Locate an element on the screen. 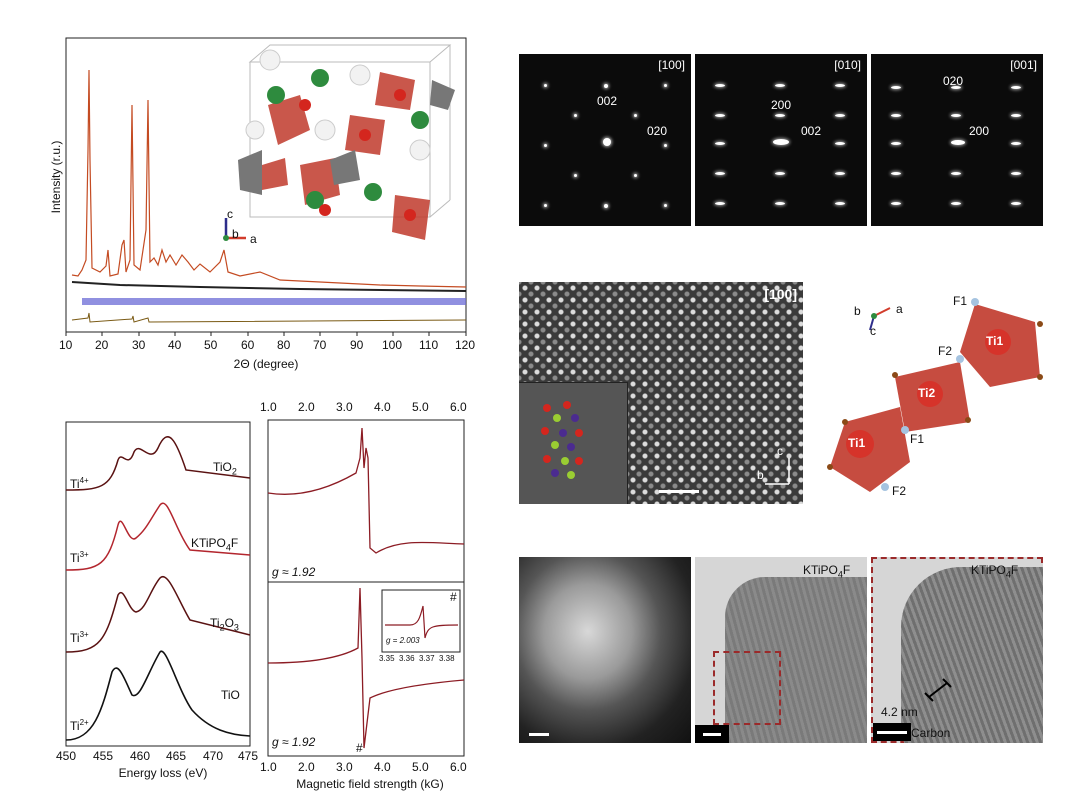  saed-001-spot-200: 200 is located at coordinates (979, 131).